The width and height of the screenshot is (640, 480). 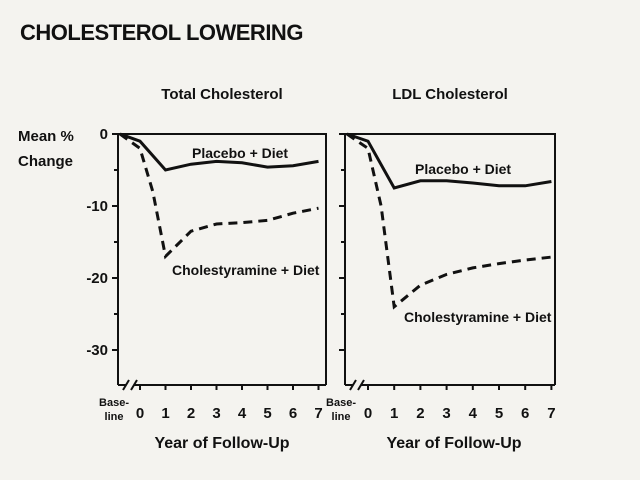 I want to click on page-title: CHOLESTEROL LOWERING, so click(x=161, y=32).